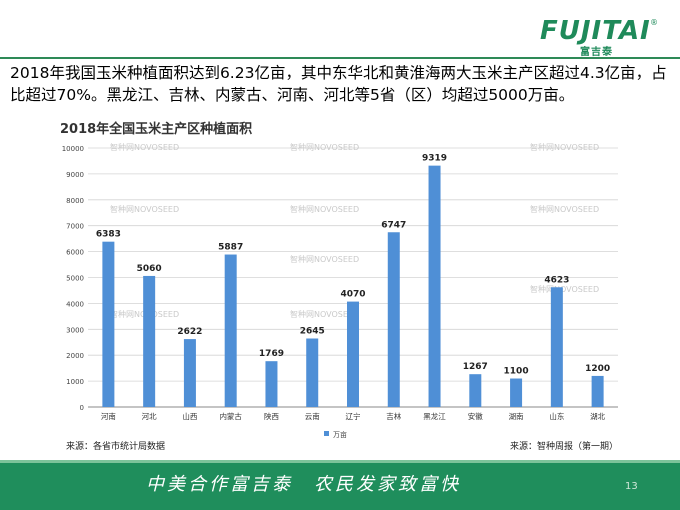 The width and height of the screenshot is (680, 510). I want to click on data-label: 1267, so click(475, 367).